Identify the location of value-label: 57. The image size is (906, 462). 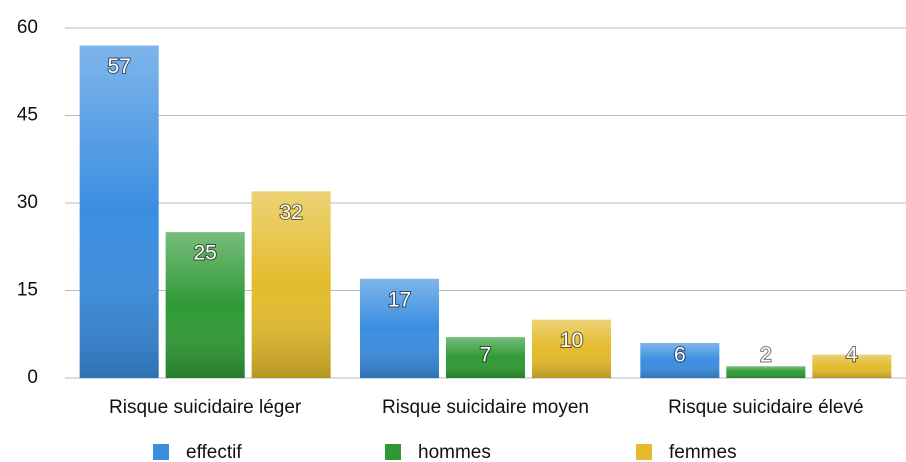
(118, 66).